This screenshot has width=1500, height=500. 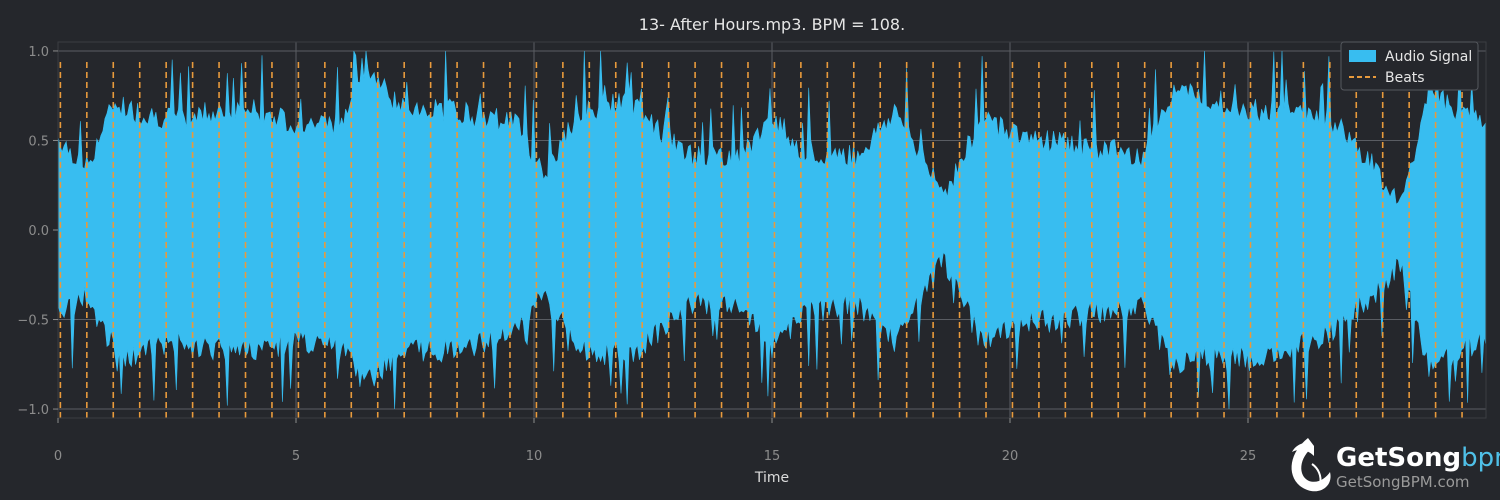 What do you see at coordinates (33, 410) in the screenshot?
I see `y-tick-label-4: −1.0` at bounding box center [33, 410].